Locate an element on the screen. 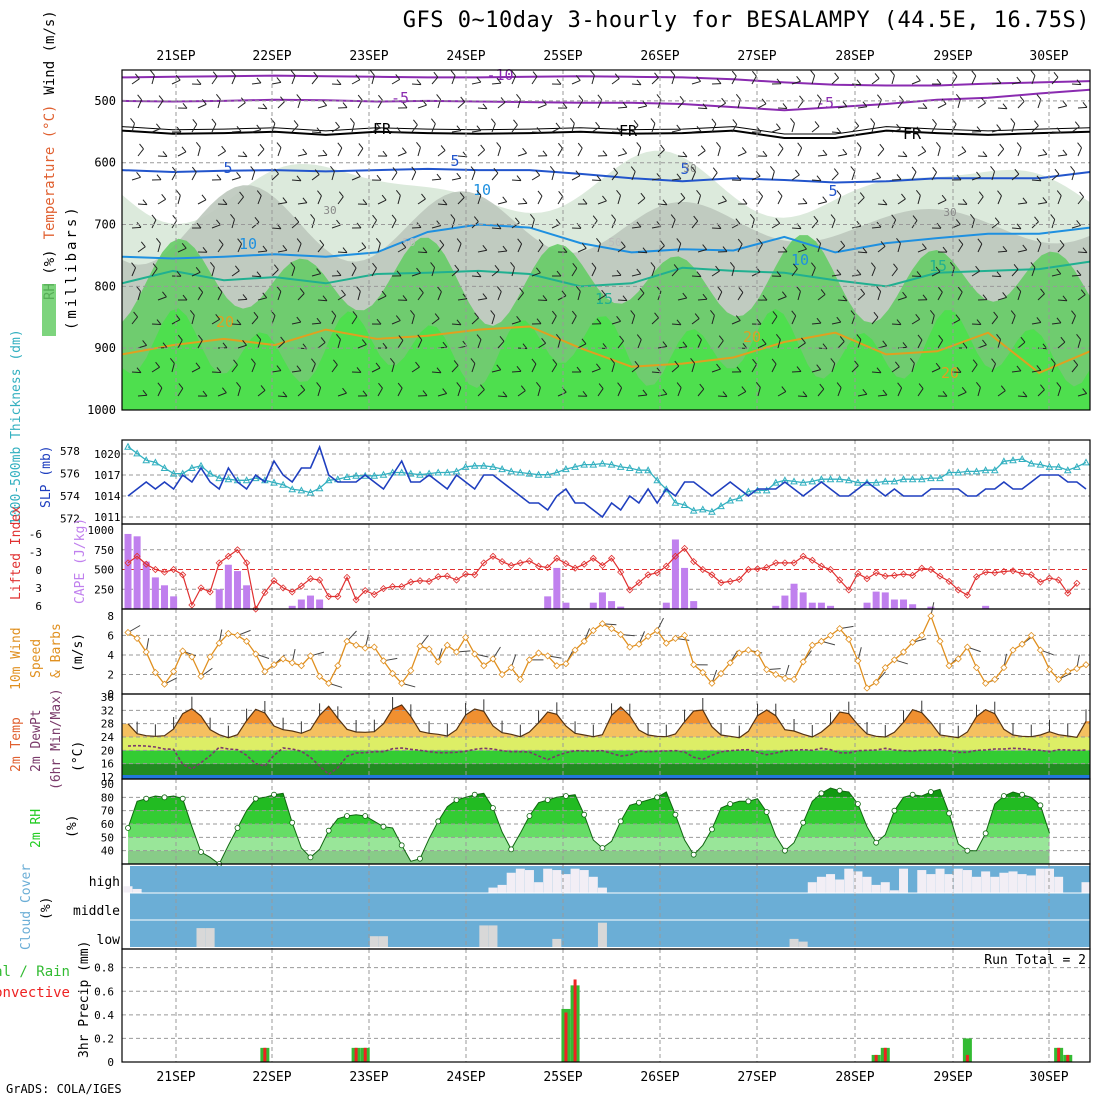 The image size is (1100, 1100). thickness-tick-label: 578 is located at coordinates (70, 451).